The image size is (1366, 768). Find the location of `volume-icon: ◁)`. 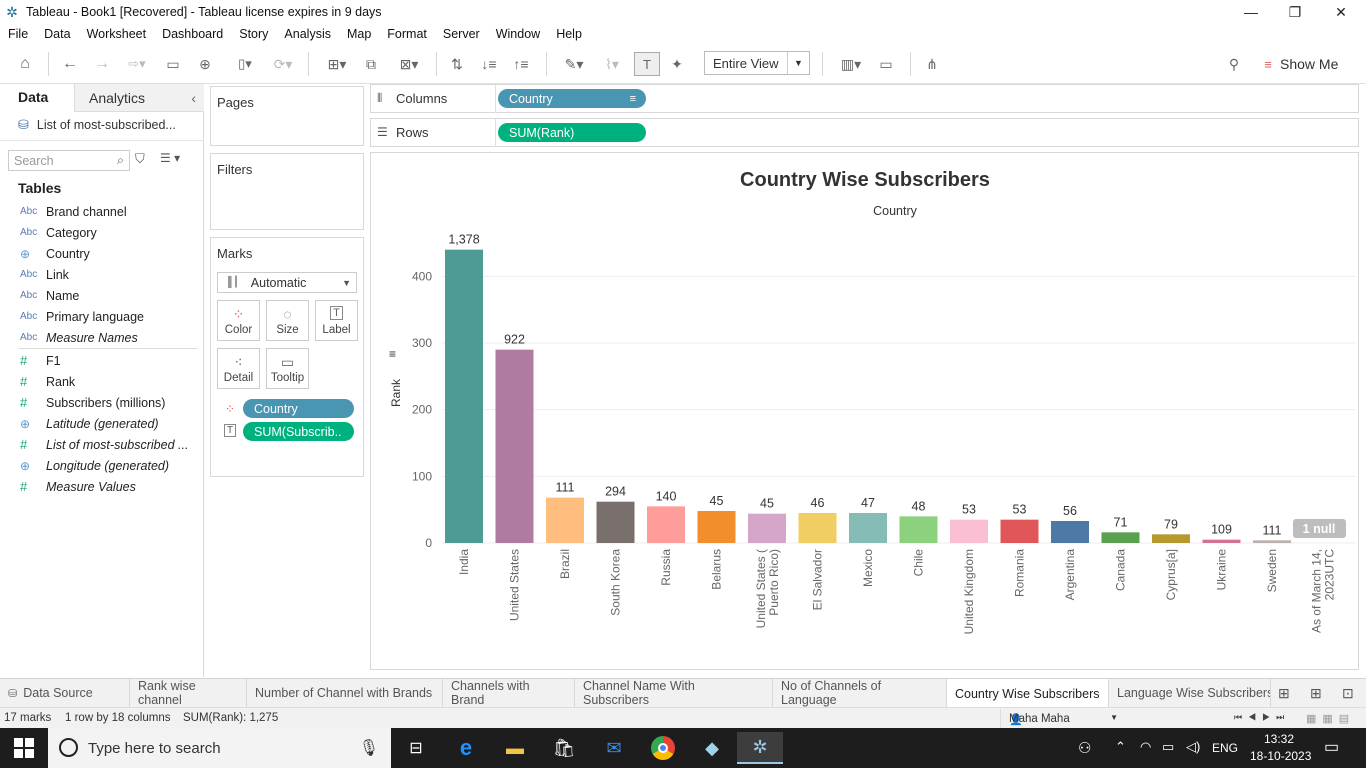

volume-icon: ◁) is located at coordinates (1193, 746).